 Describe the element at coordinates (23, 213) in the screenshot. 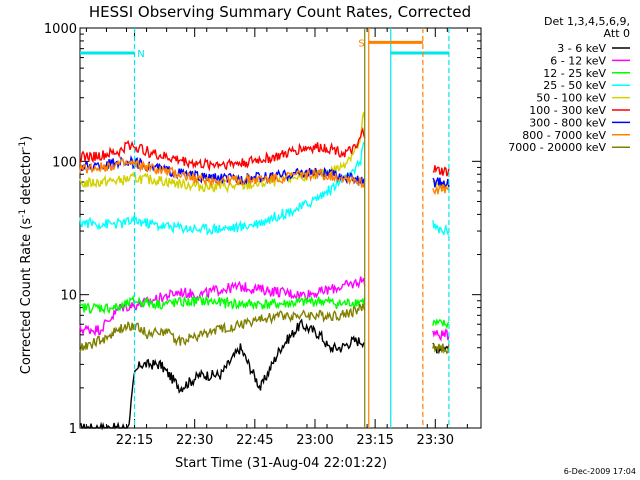

I see `y-axis-label-sup1: -1` at that location.